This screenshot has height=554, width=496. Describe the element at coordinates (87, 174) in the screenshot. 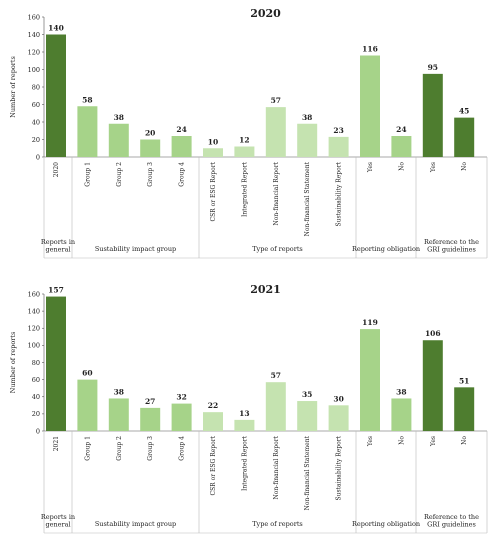

I see `x-tick-label: Group 1` at that location.